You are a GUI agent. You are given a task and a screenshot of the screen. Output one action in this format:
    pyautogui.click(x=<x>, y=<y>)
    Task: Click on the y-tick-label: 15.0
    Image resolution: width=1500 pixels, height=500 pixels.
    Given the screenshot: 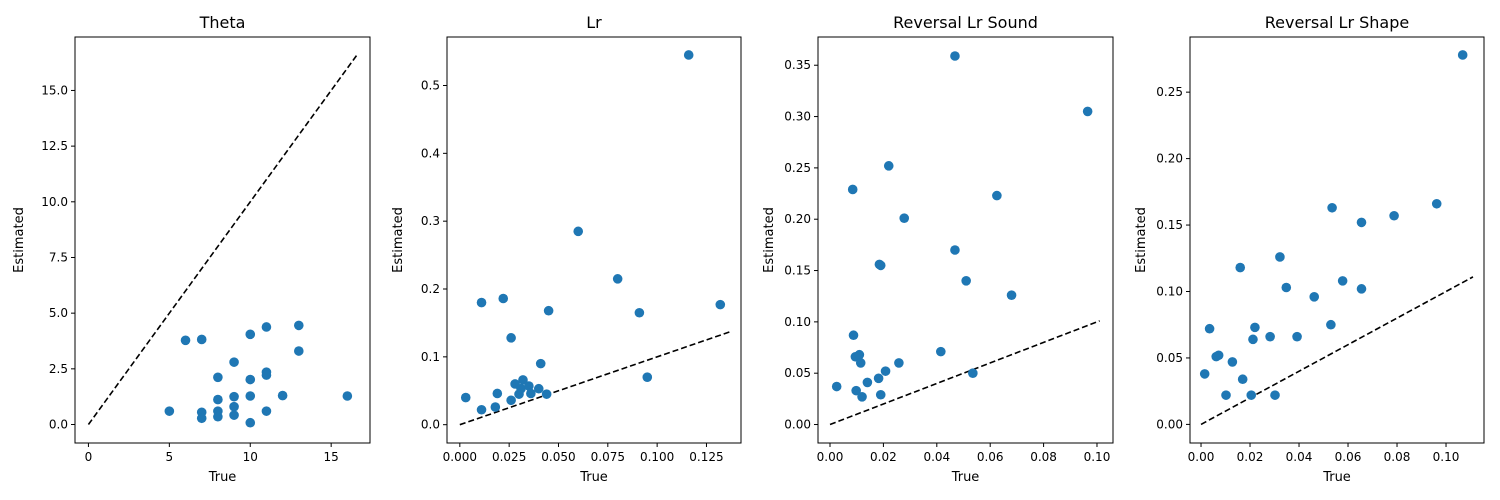 What is the action you would take?
    pyautogui.click(x=54, y=90)
    